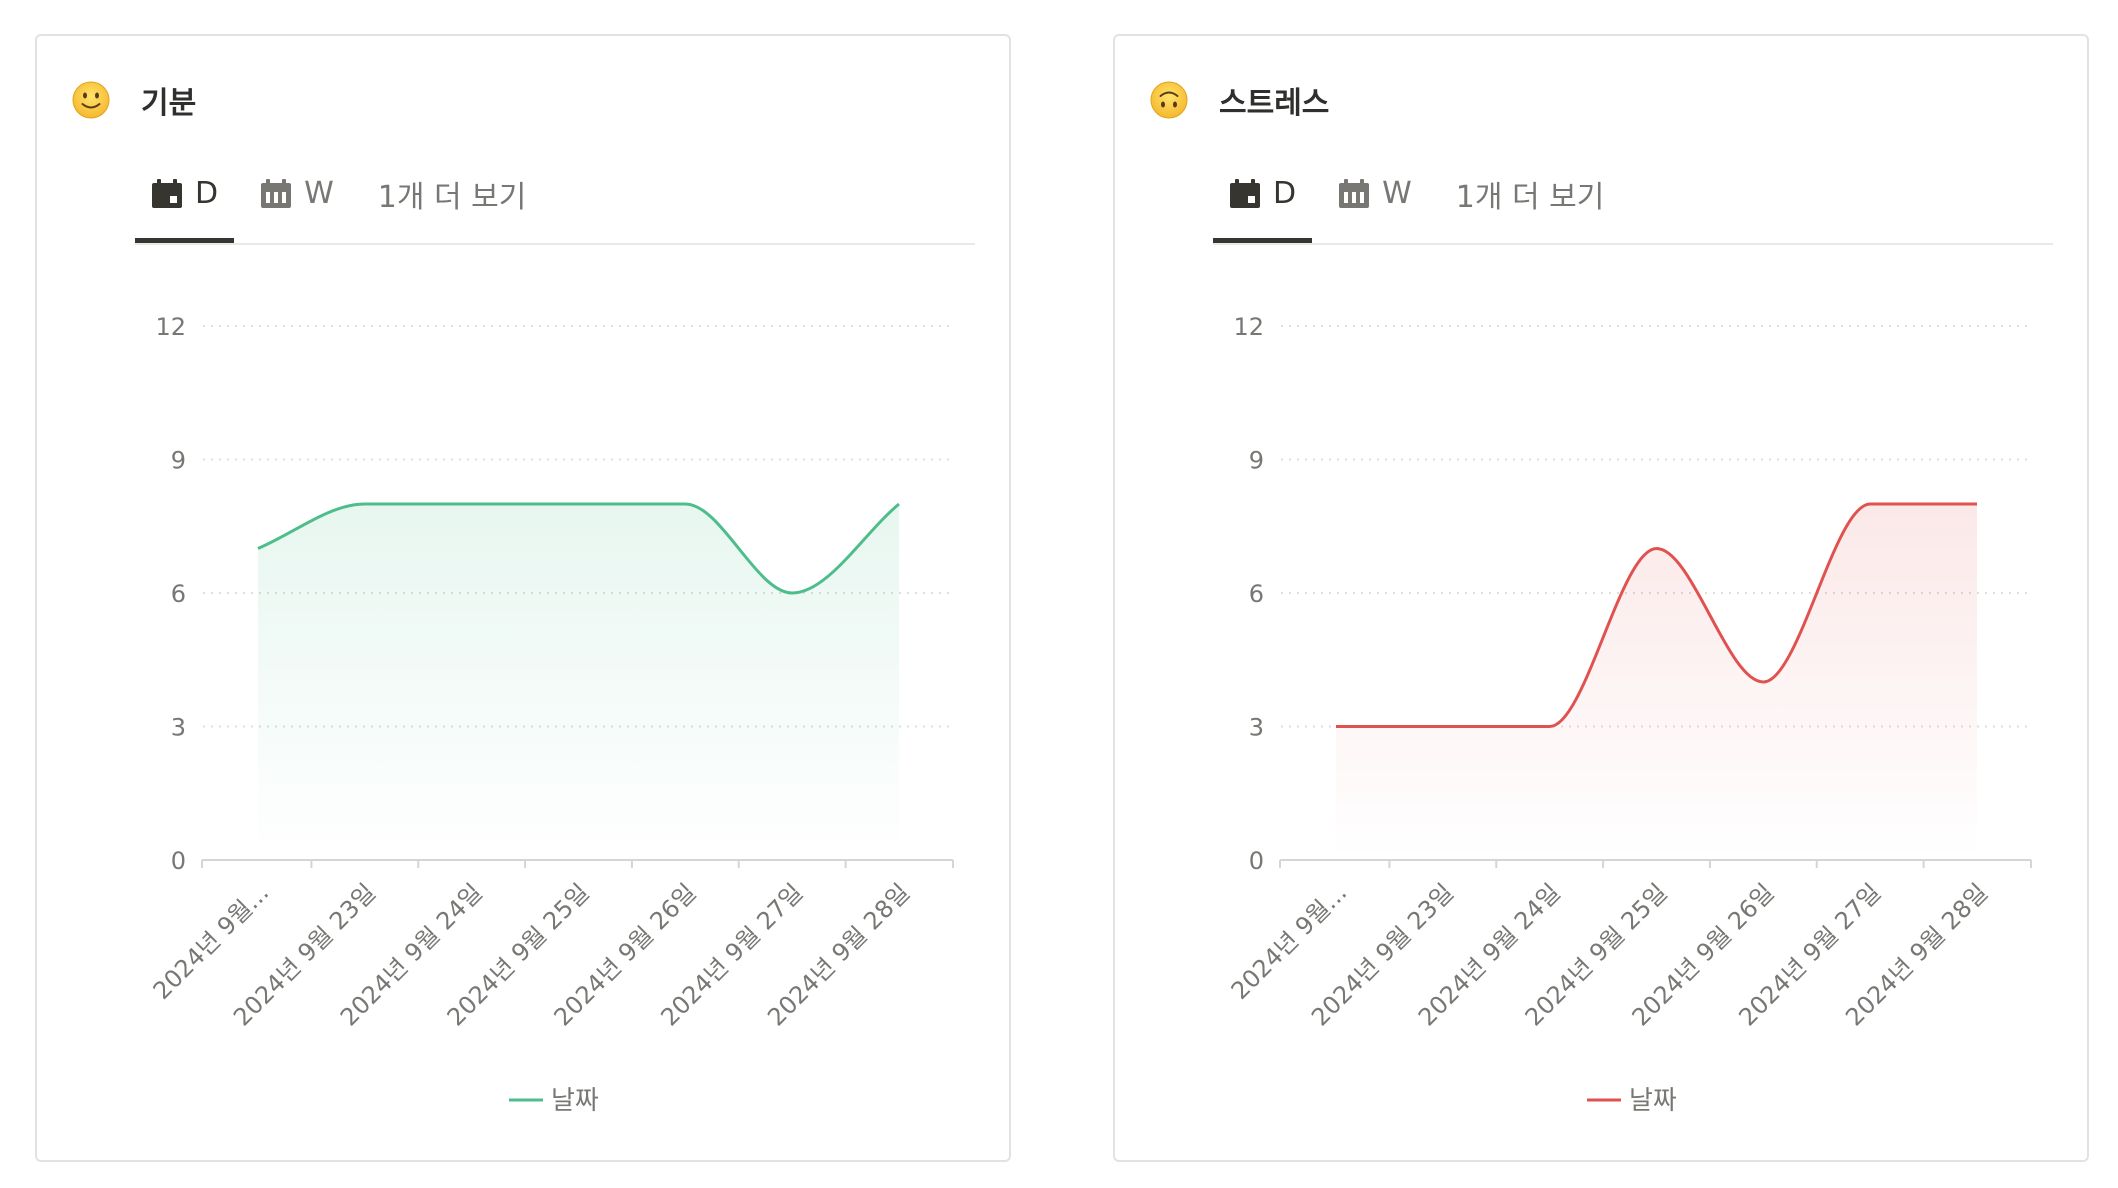  I want to click on card-title: 스트레스, so click(1274, 103).